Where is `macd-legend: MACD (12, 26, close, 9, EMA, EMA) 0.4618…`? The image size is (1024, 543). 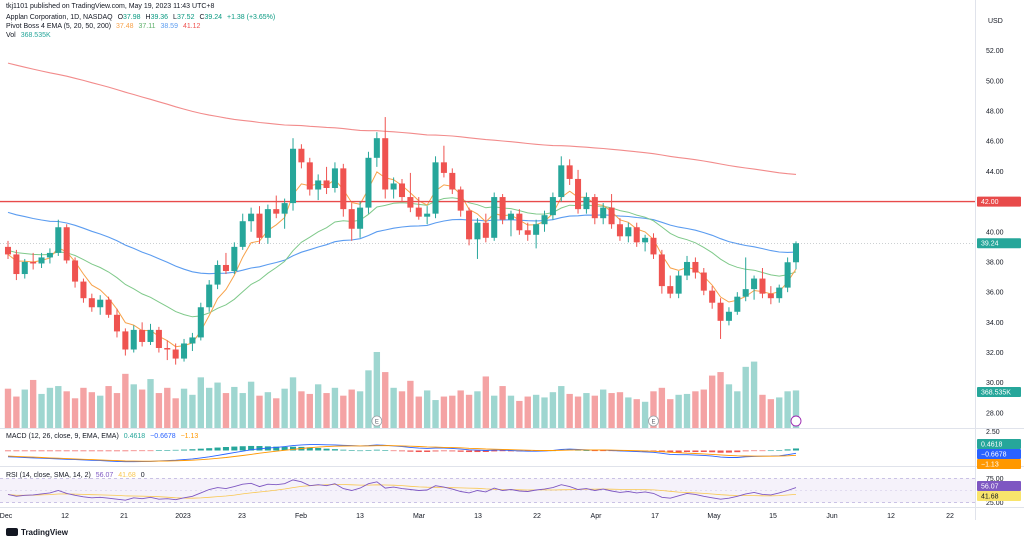 macd-legend: MACD (12, 26, close, 9, EMA, EMA) 0.4618… is located at coordinates (103, 436).